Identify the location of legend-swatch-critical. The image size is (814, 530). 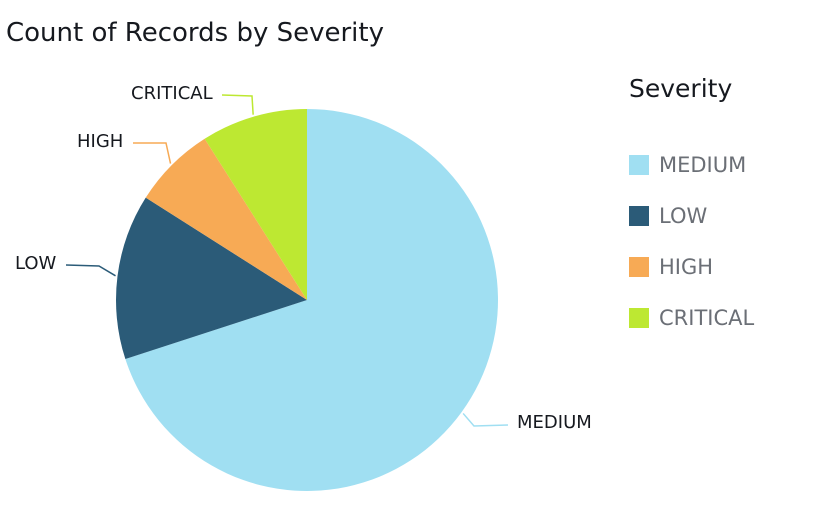
(639, 317).